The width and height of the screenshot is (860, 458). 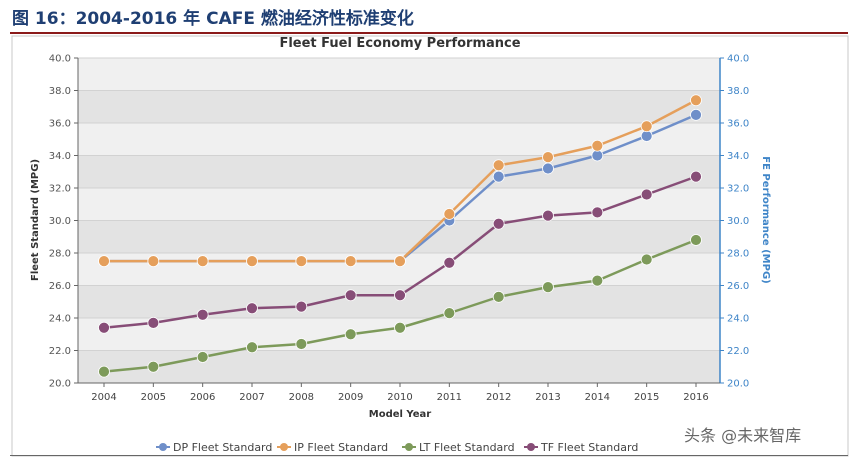 What do you see at coordinates (429, 455) in the screenshot?
I see `bottom-divider` at bounding box center [429, 455].